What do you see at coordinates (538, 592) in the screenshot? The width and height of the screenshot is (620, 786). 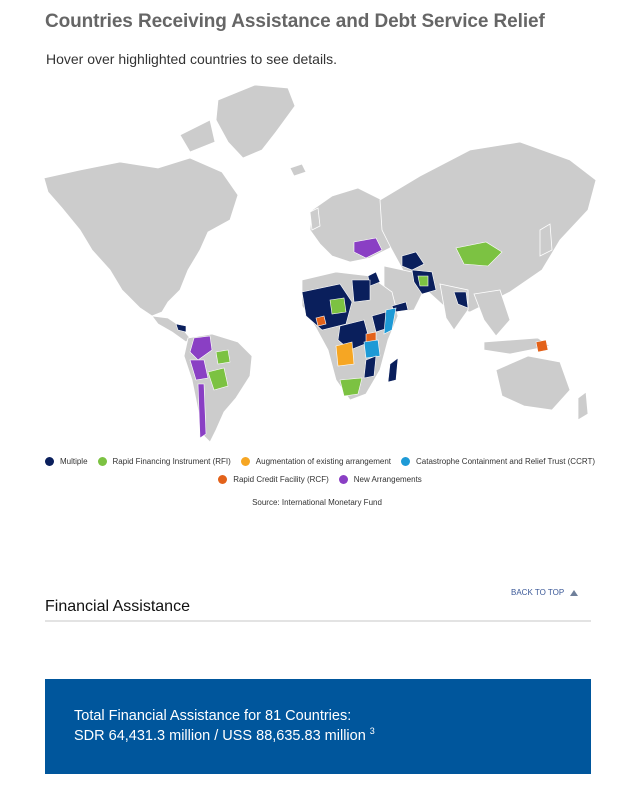 I see `back-to-top-label: BACK TO TOP` at bounding box center [538, 592].